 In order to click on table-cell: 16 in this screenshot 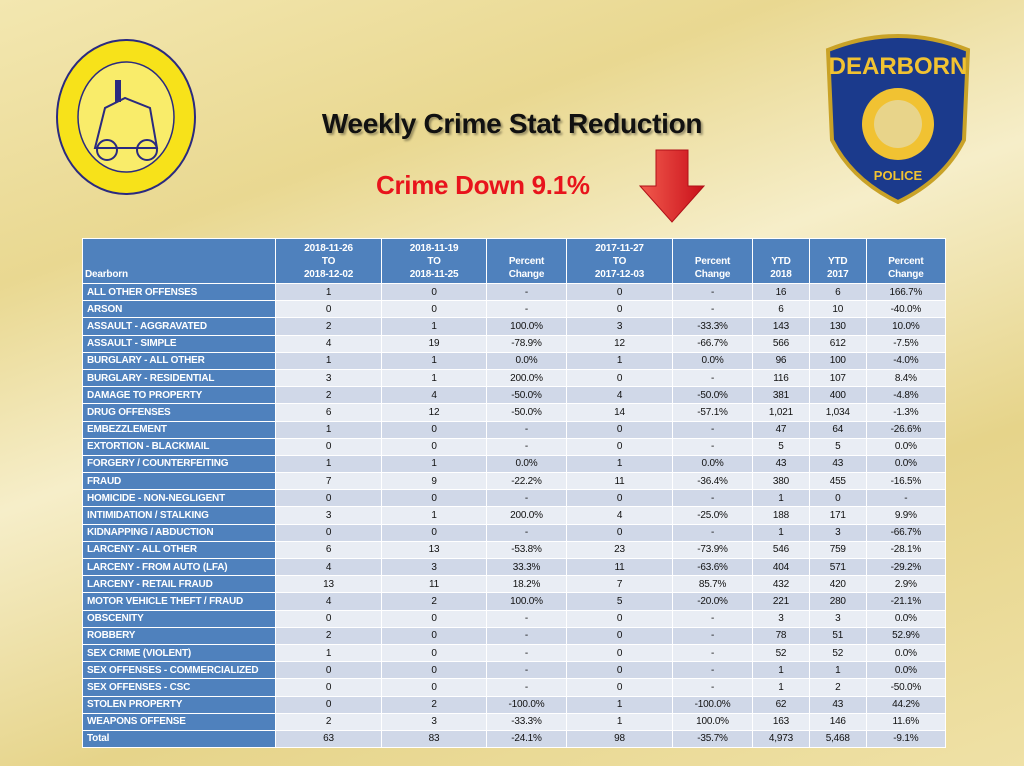, I will do `click(781, 292)`.